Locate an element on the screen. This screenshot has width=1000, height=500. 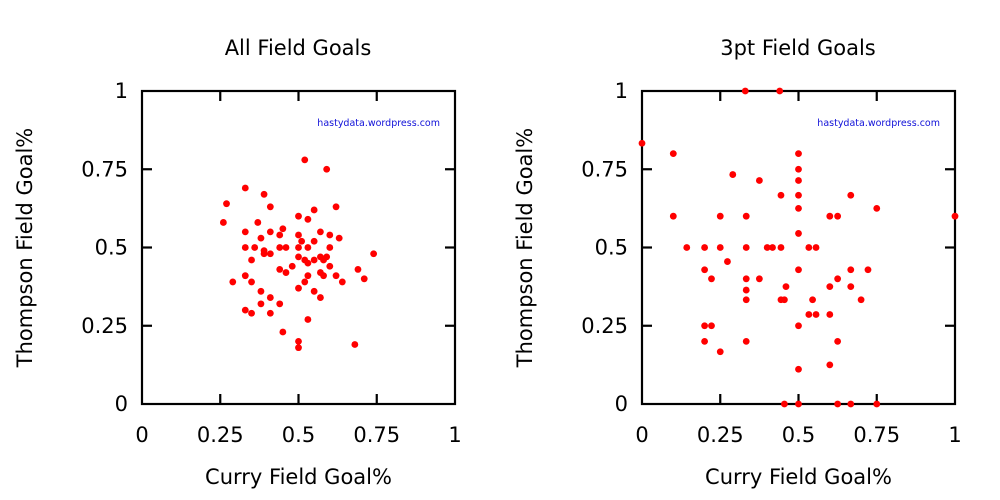
x-tick-label: 0 is located at coordinates (141, 435).